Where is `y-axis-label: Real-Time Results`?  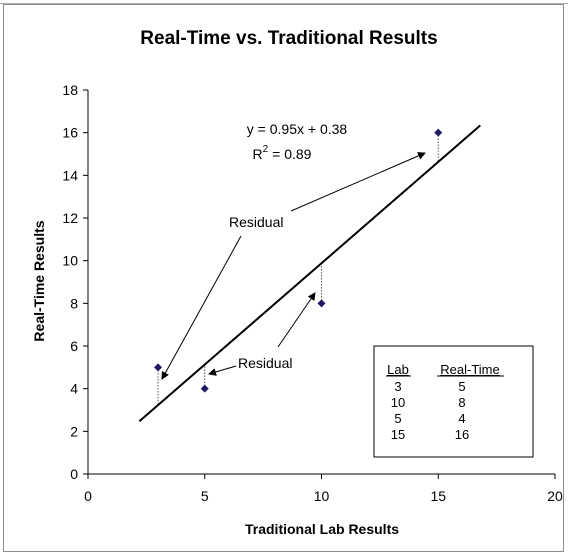 y-axis-label: Real-Time Results is located at coordinates (39, 280).